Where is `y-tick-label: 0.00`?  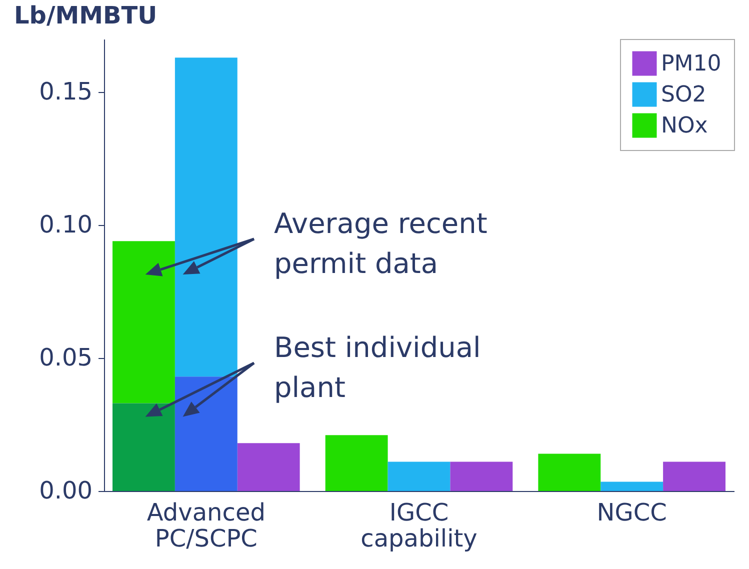
y-tick-label: 0.00 is located at coordinates (65, 490).